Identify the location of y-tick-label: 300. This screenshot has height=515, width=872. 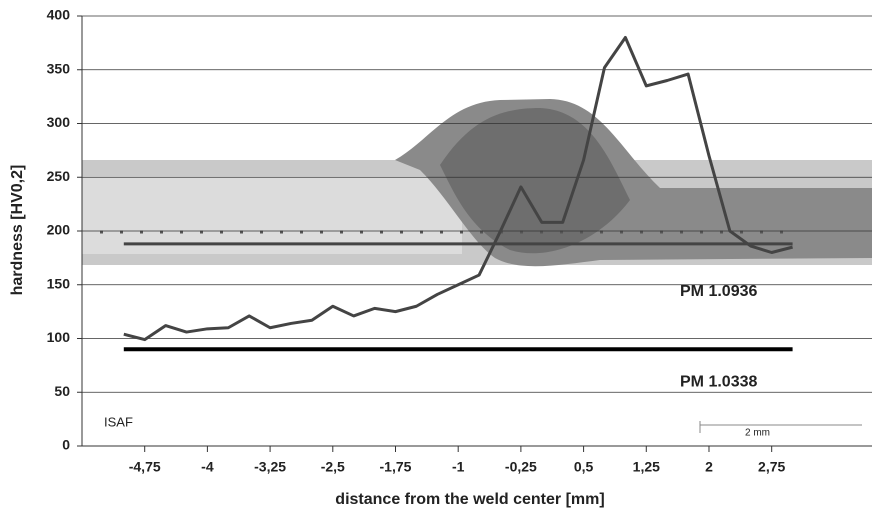
(59, 122).